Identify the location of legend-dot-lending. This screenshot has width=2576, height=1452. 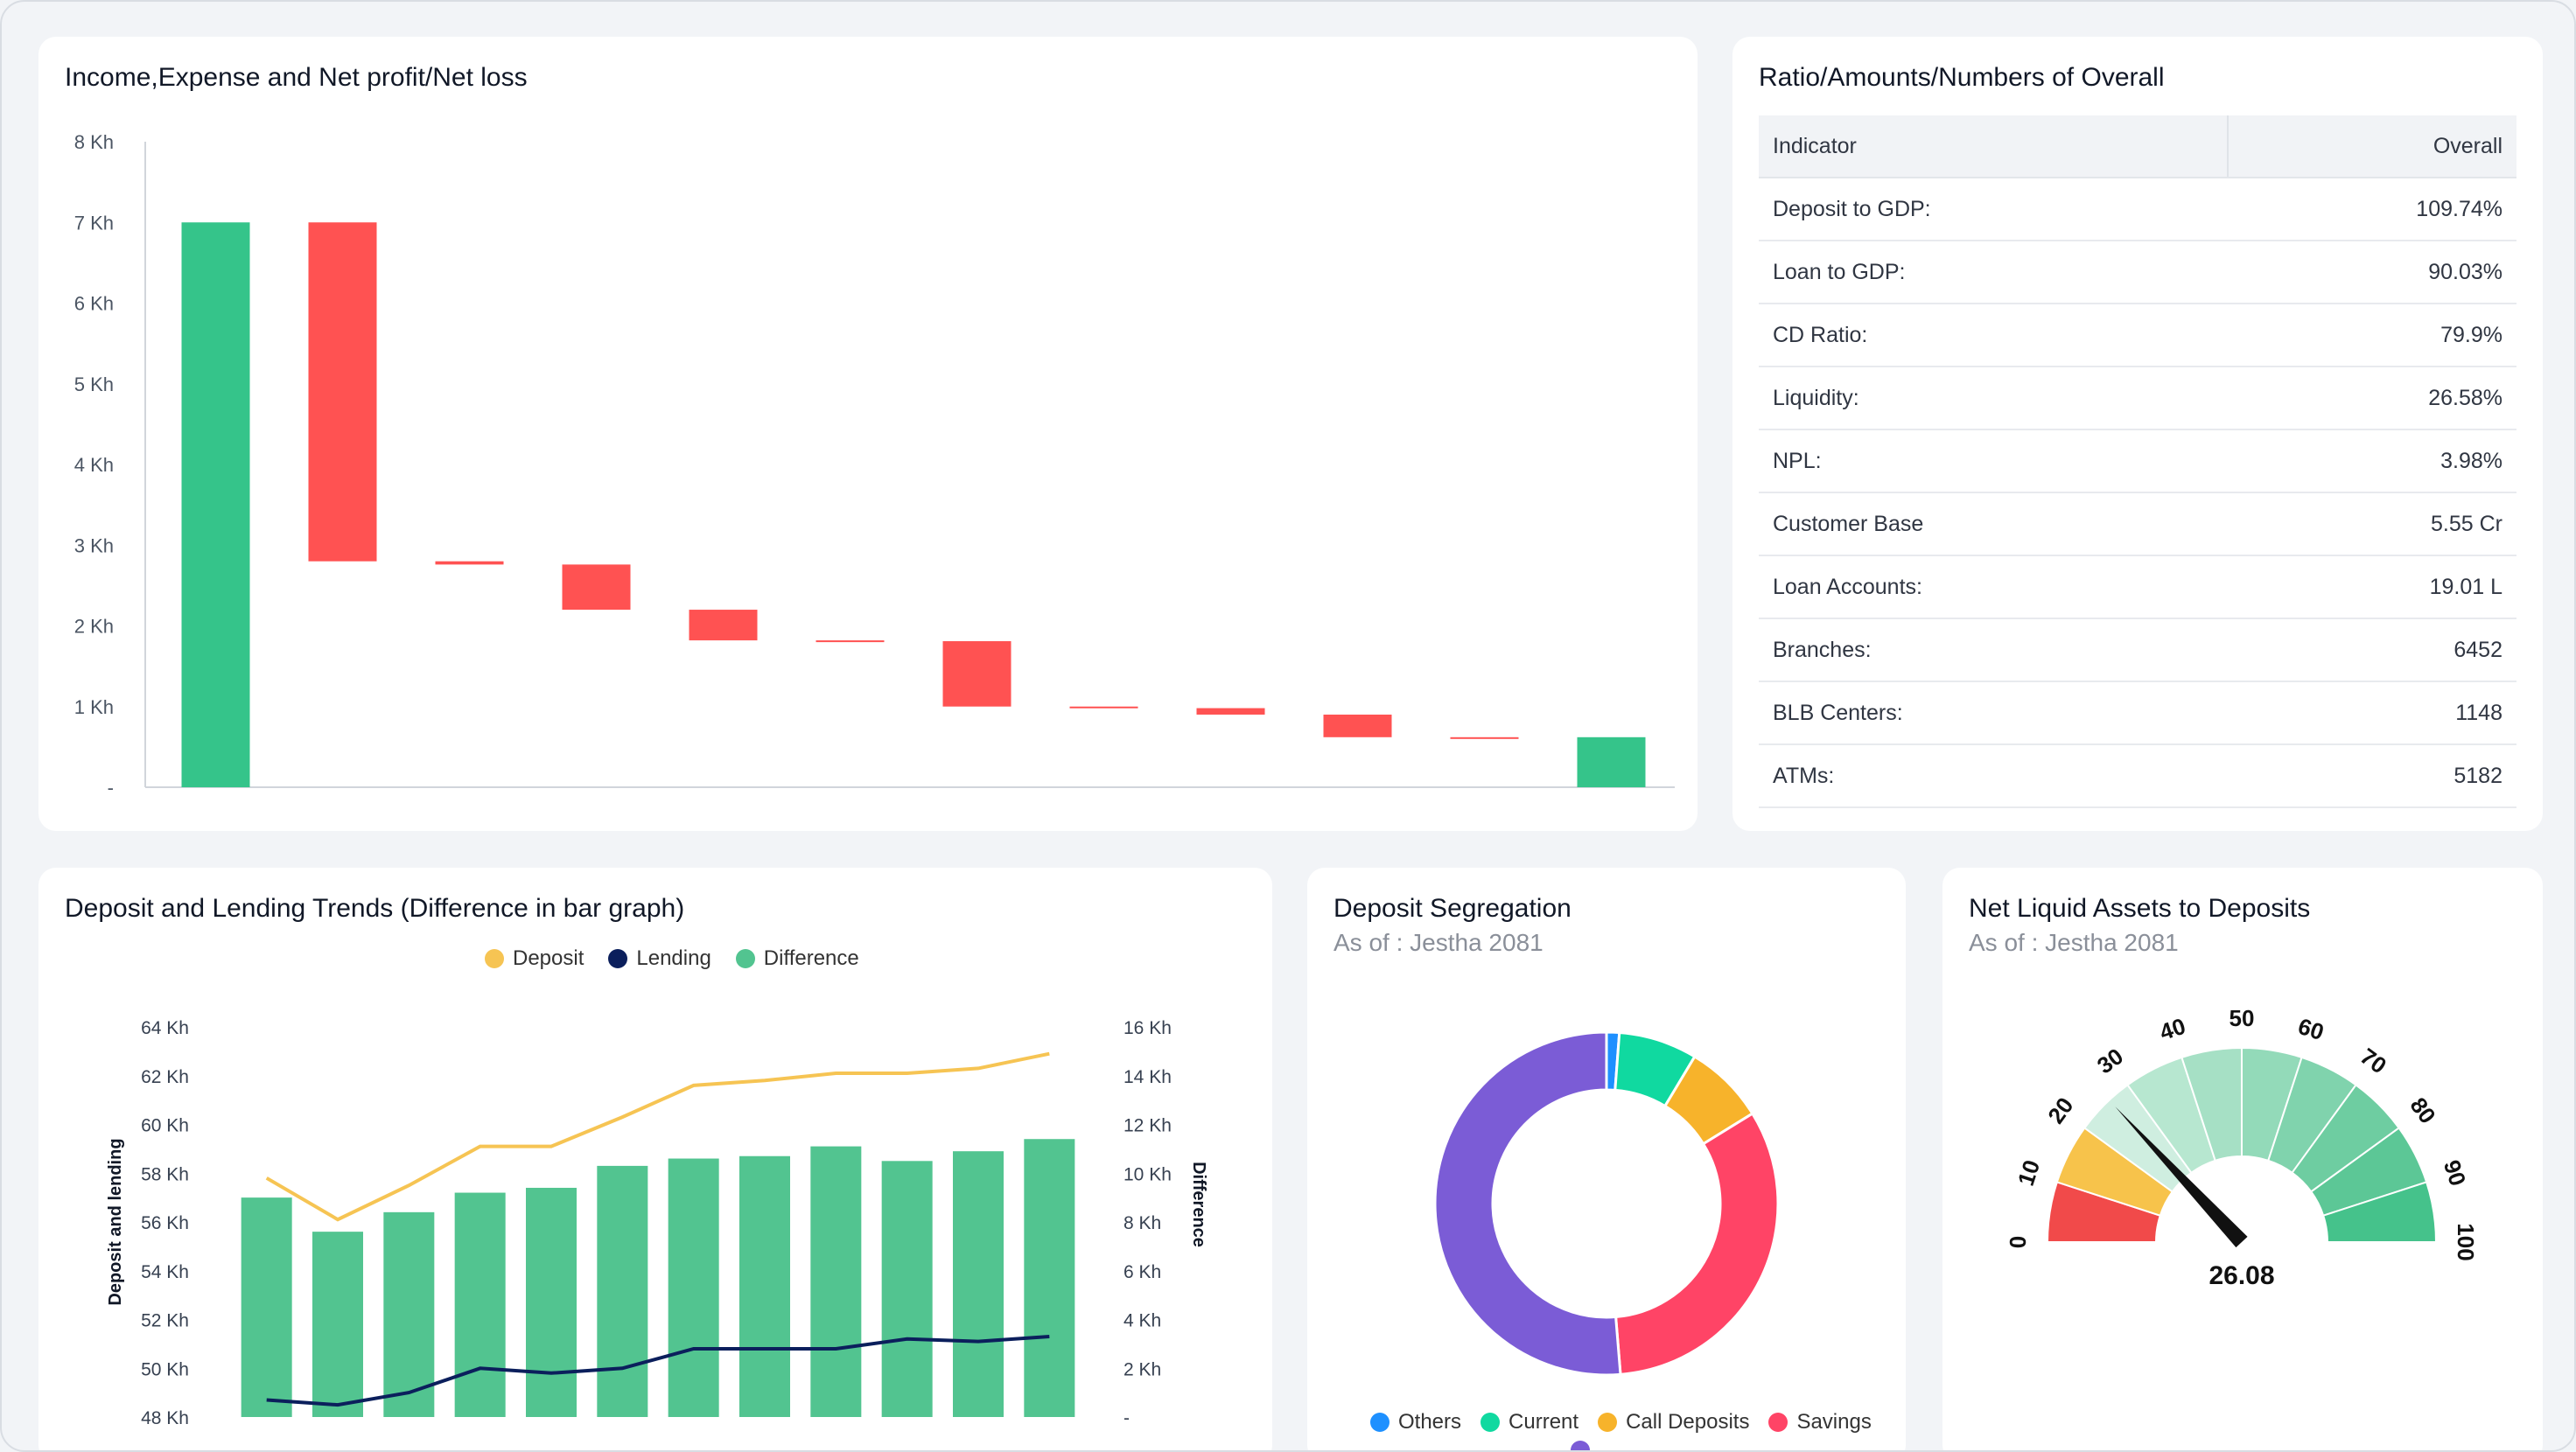
(618, 958).